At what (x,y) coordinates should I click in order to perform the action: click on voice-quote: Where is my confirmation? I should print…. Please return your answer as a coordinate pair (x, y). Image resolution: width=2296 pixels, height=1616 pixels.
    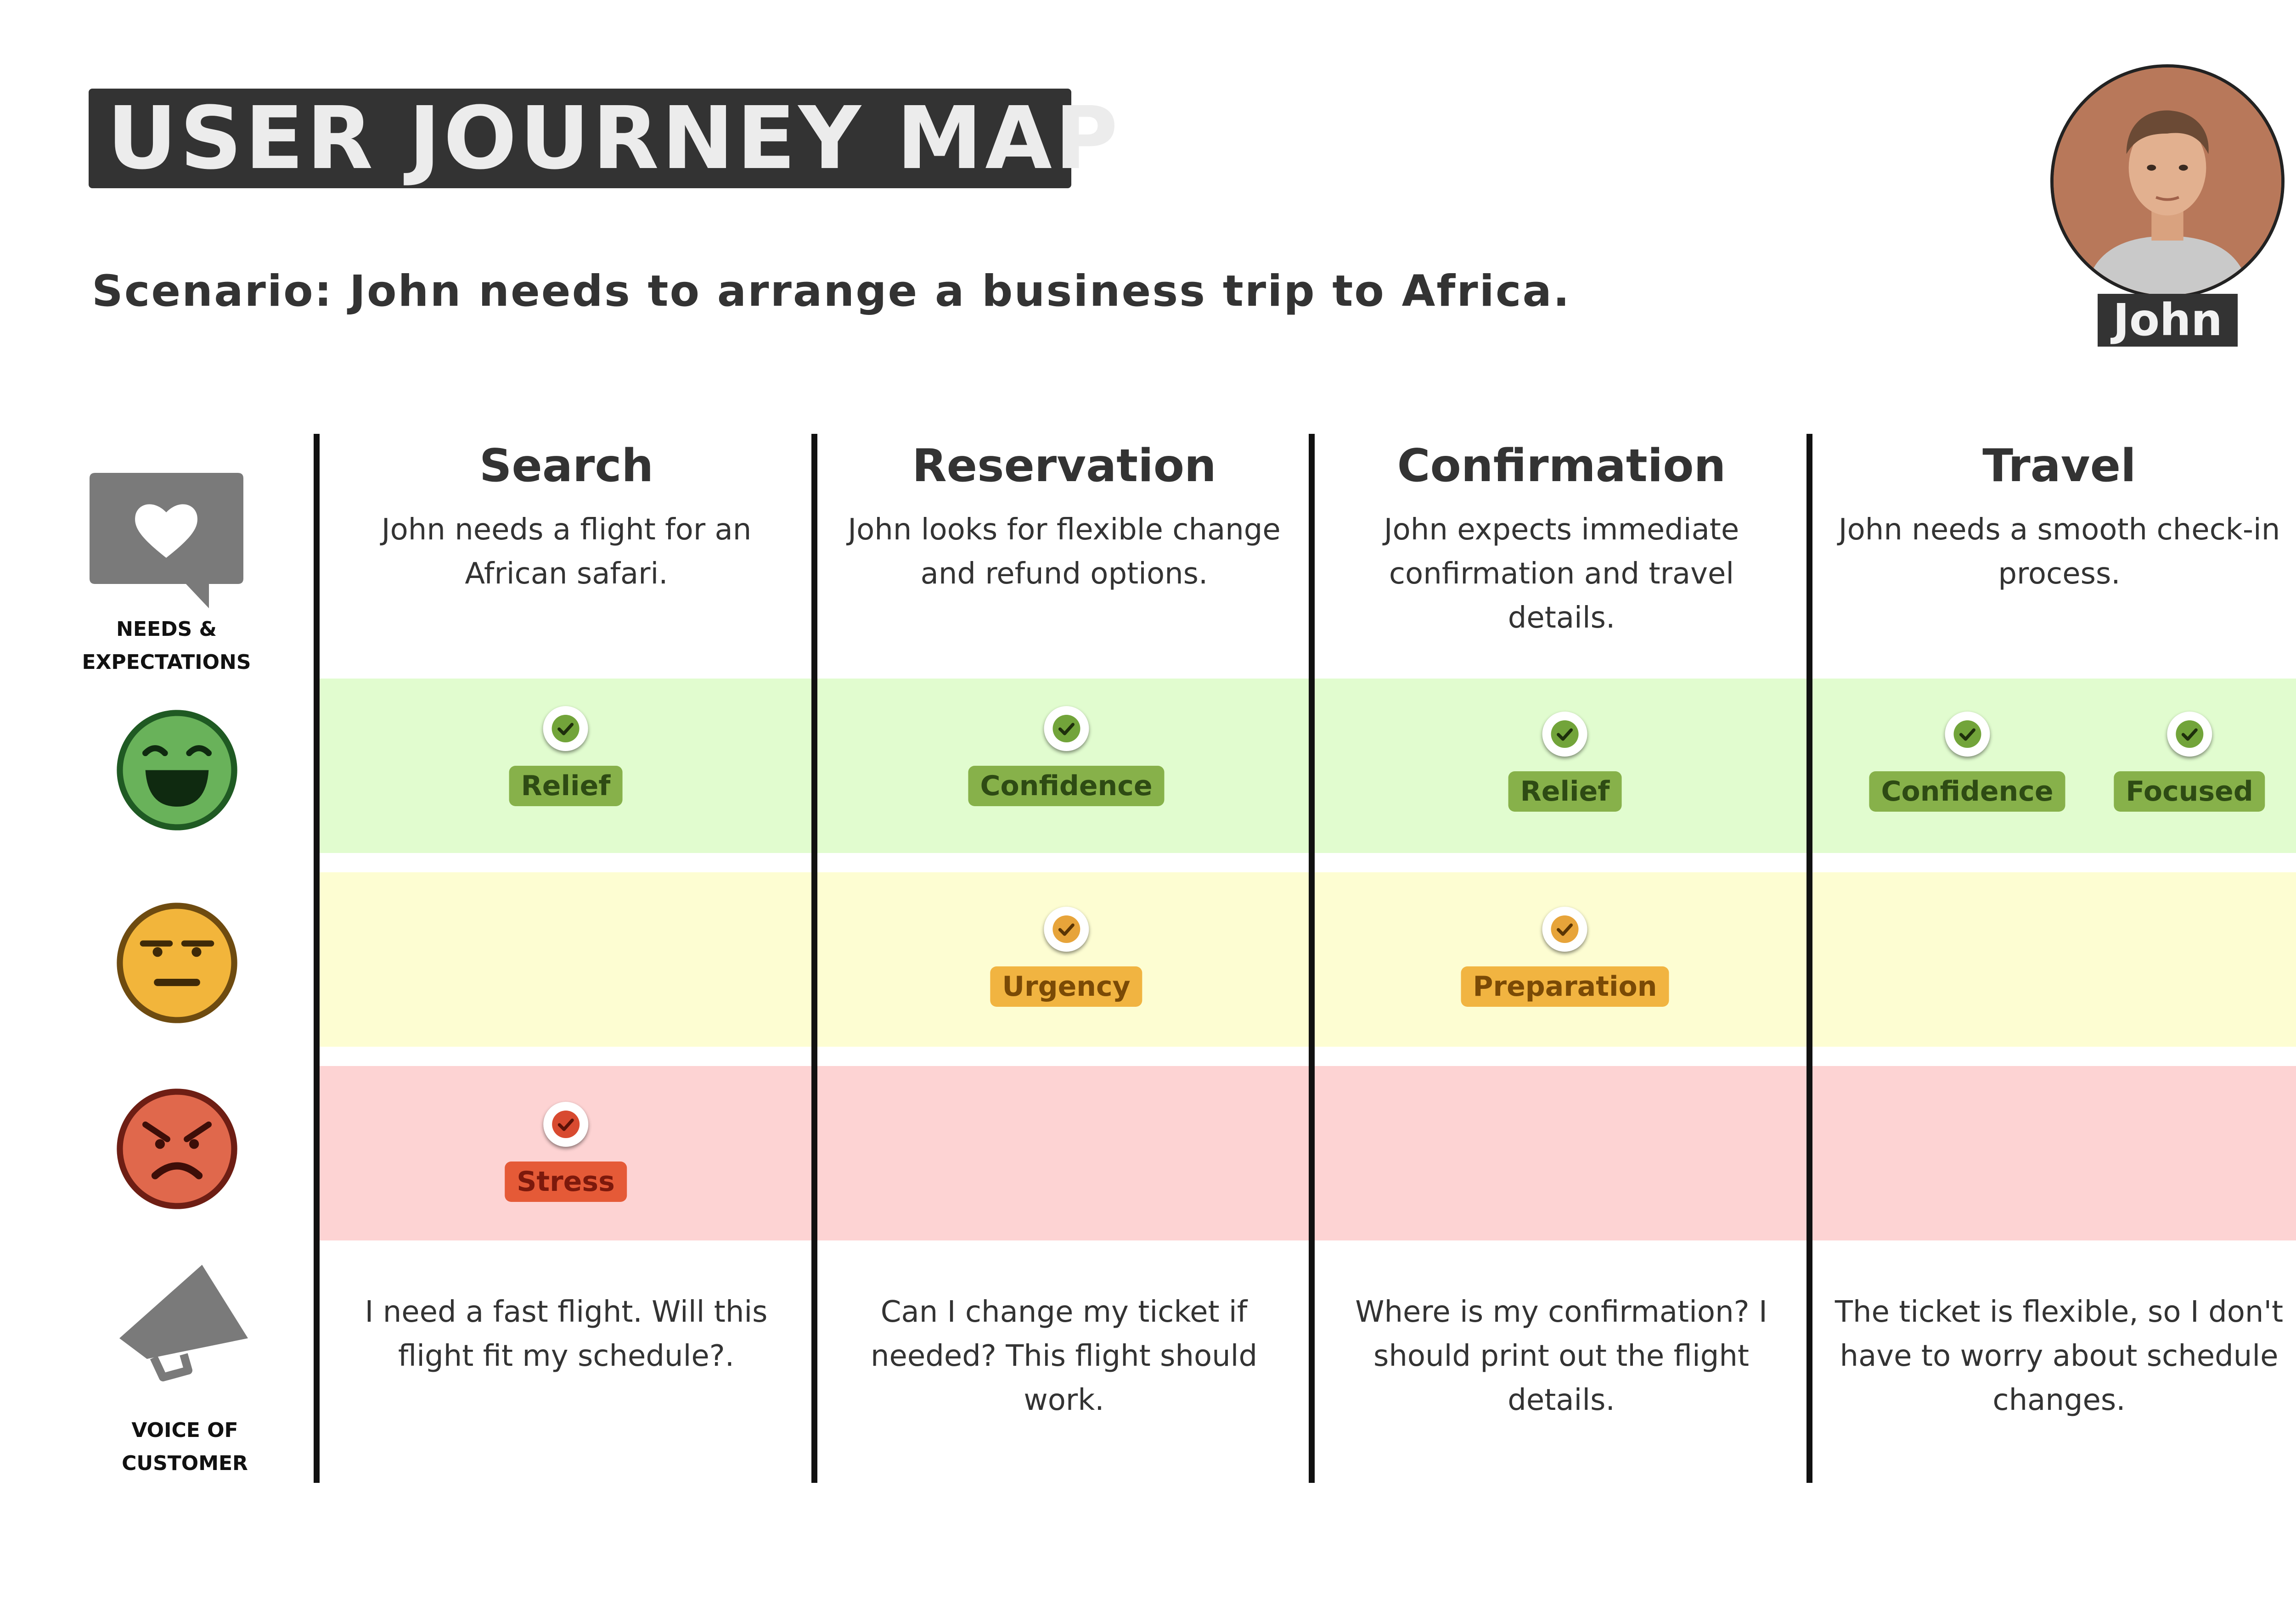
    Looking at the image, I should click on (1561, 1356).